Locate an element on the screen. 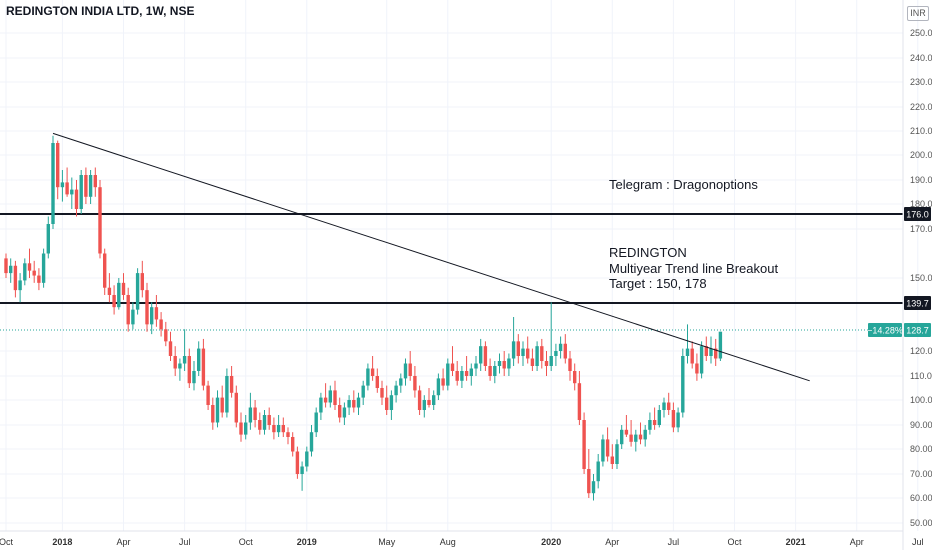 This screenshot has width=932, height=550. y-tick-label: 80.00 is located at coordinates (921, 449).